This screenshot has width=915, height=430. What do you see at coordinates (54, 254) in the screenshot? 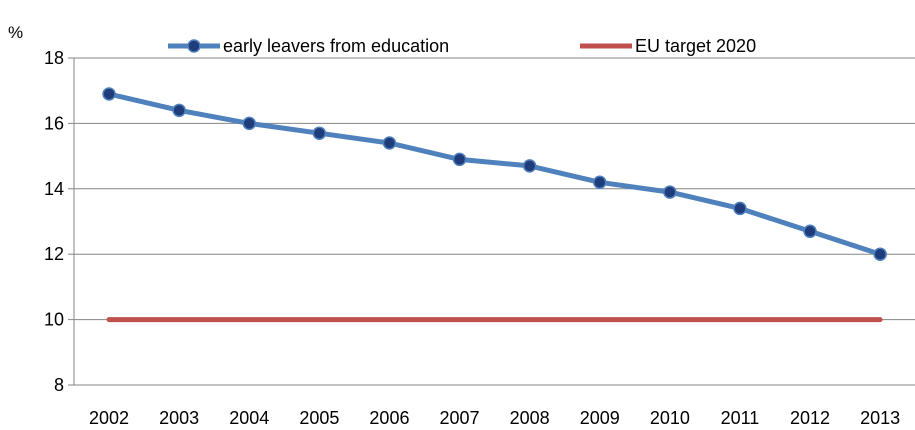
I see `y-tick-label: 12` at bounding box center [54, 254].